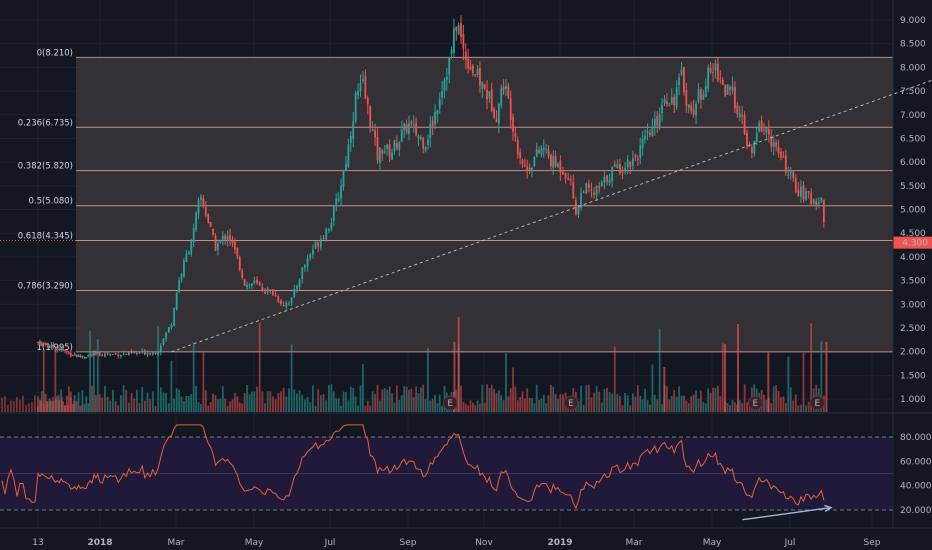 Image resolution: width=932 pixels, height=550 pixels. I want to click on price-axis-tick: 4.500, so click(913, 234).